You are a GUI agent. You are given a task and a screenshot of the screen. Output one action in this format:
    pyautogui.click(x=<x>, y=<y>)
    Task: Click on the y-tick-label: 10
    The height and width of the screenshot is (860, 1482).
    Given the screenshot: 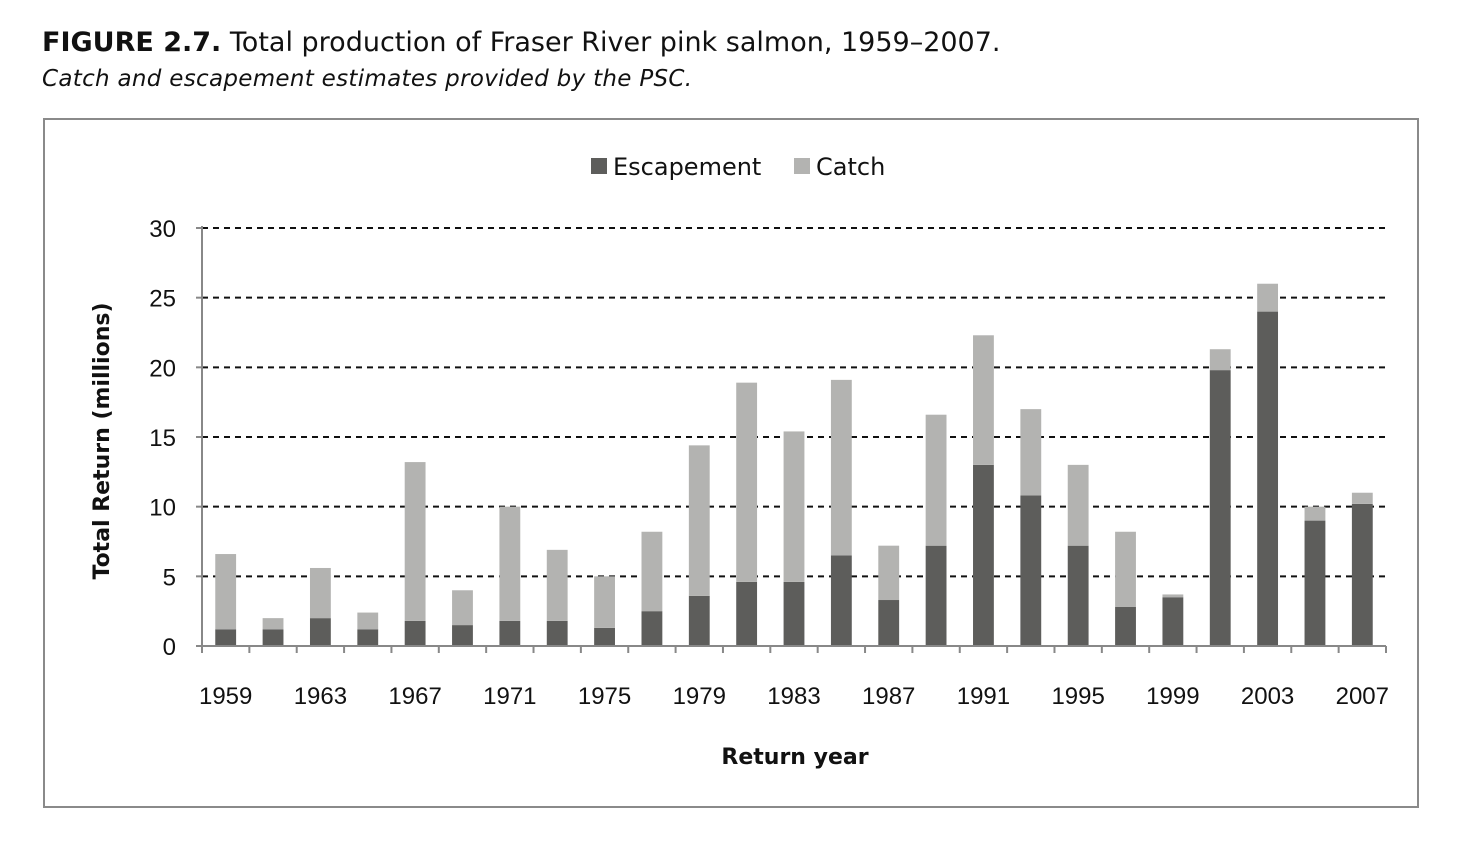 What is the action you would take?
    pyautogui.click(x=162, y=508)
    